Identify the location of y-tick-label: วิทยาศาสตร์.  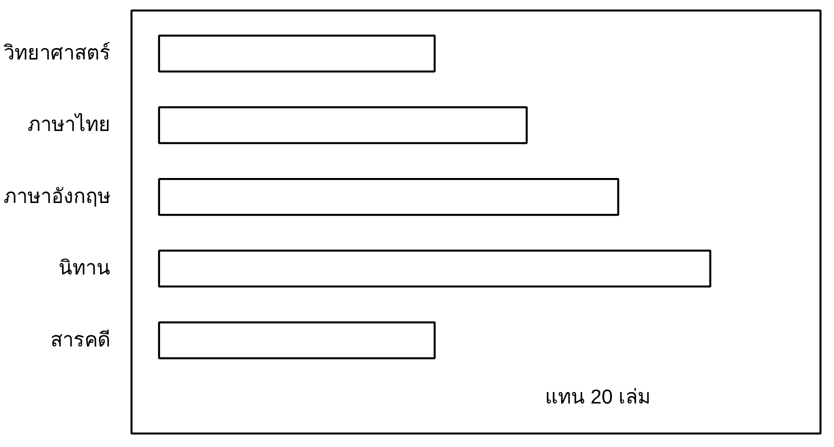
(57, 53).